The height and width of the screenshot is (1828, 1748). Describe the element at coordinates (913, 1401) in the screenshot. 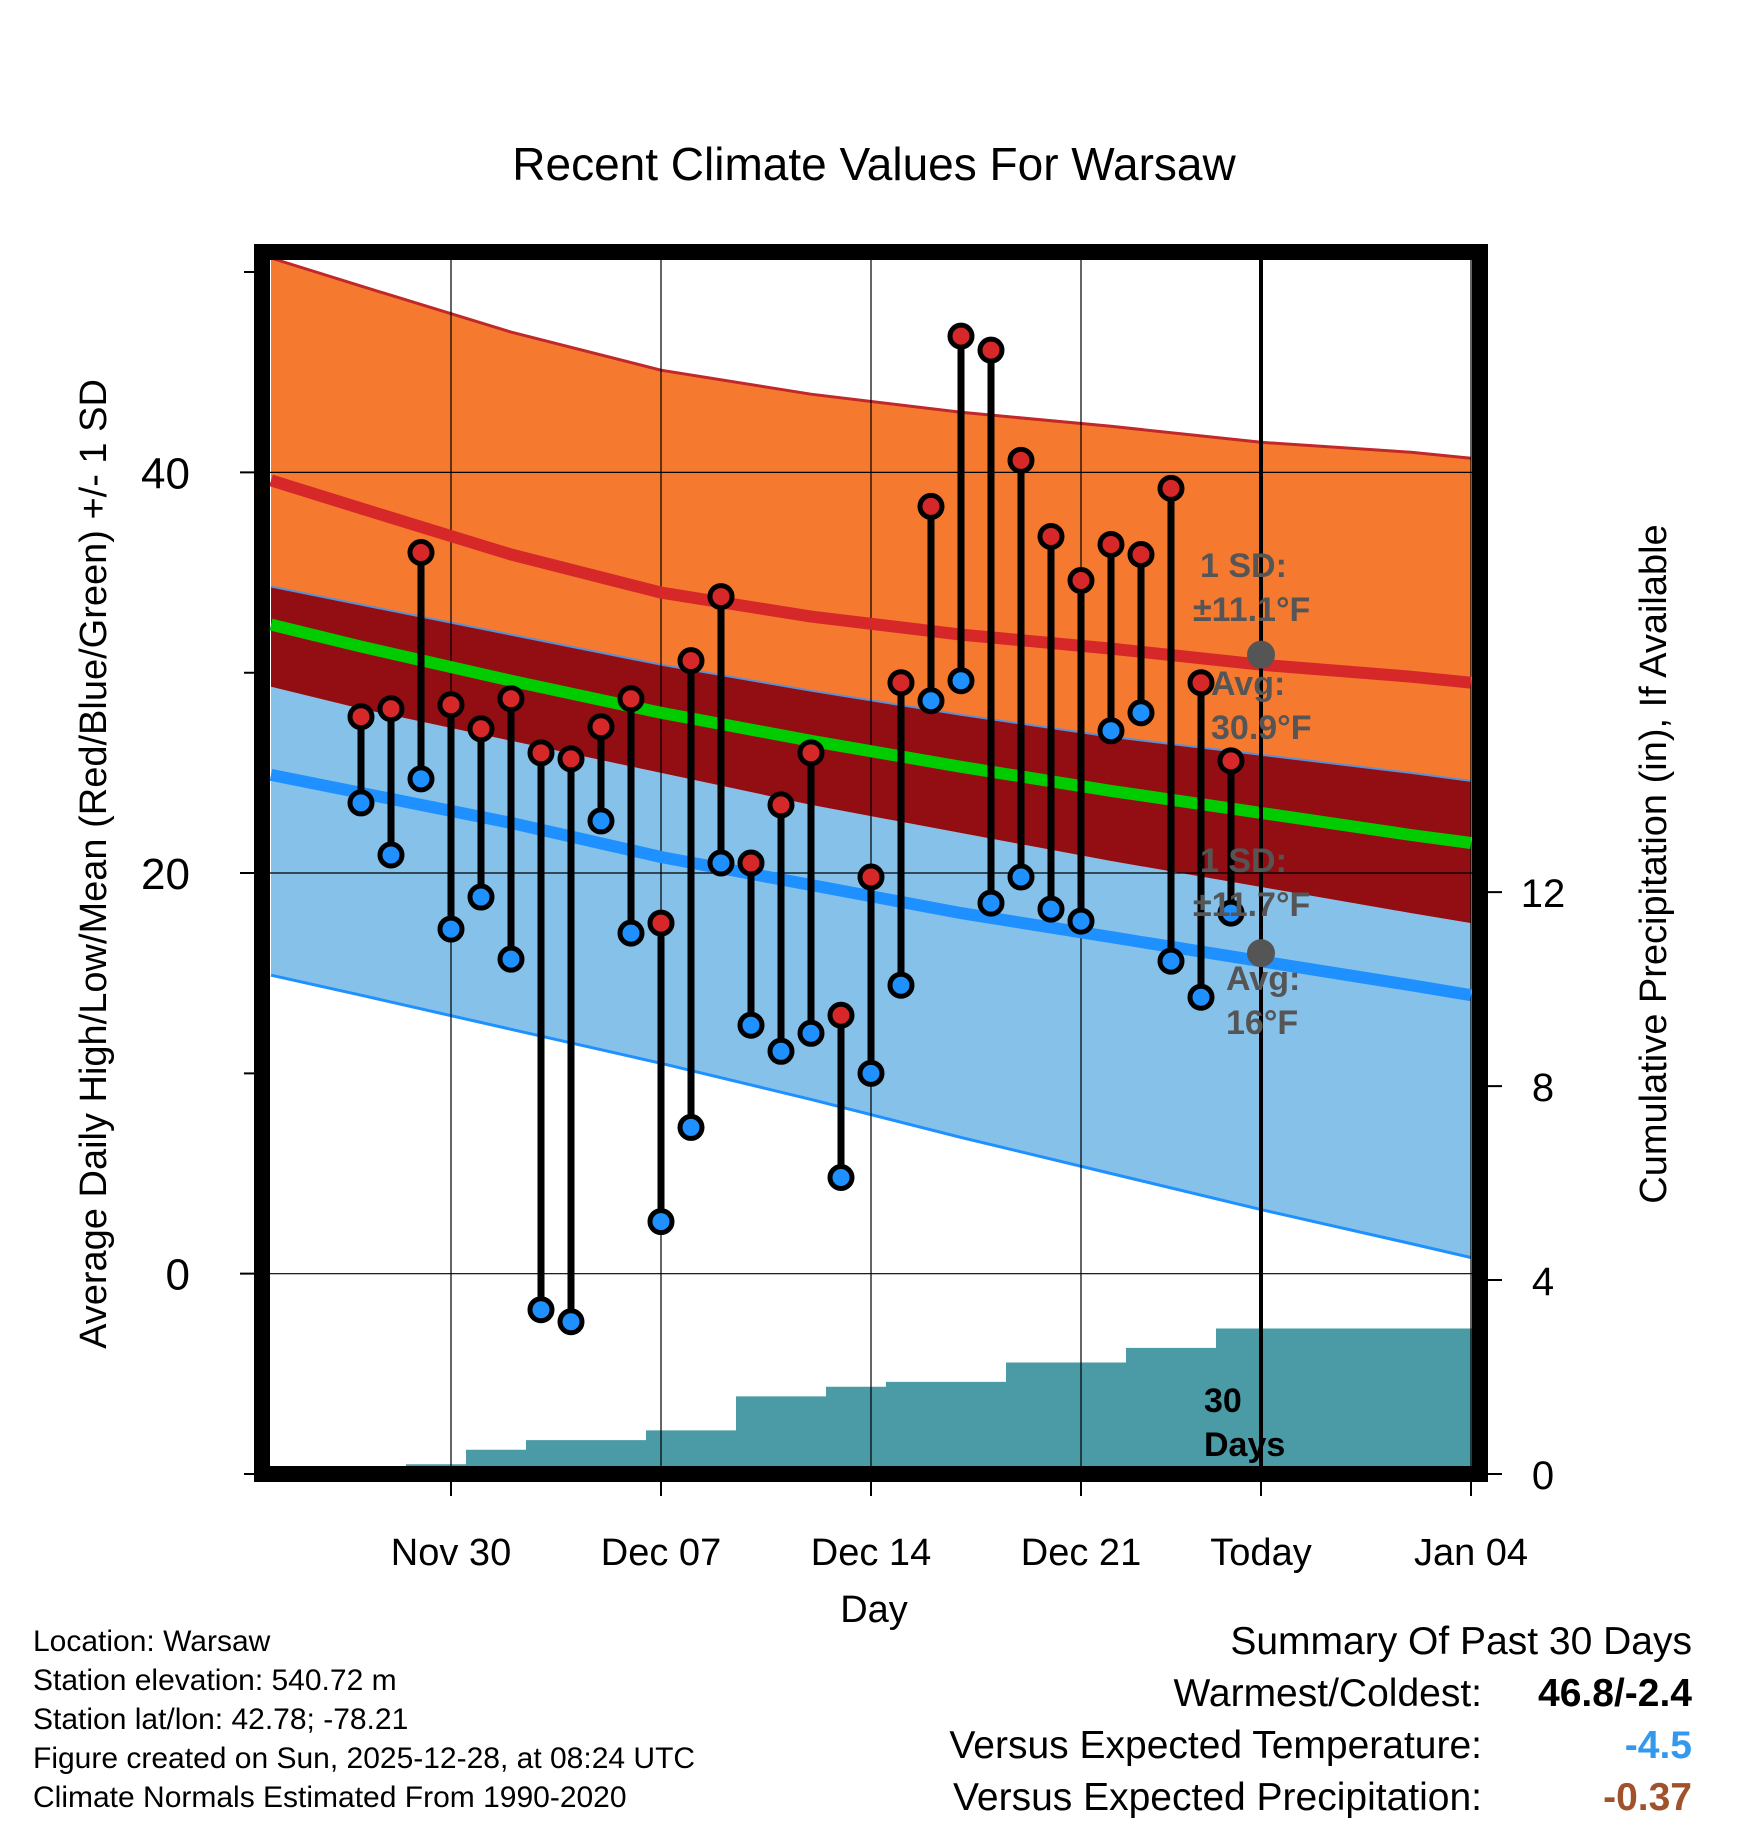

I see `cumulative-precip-area` at that location.